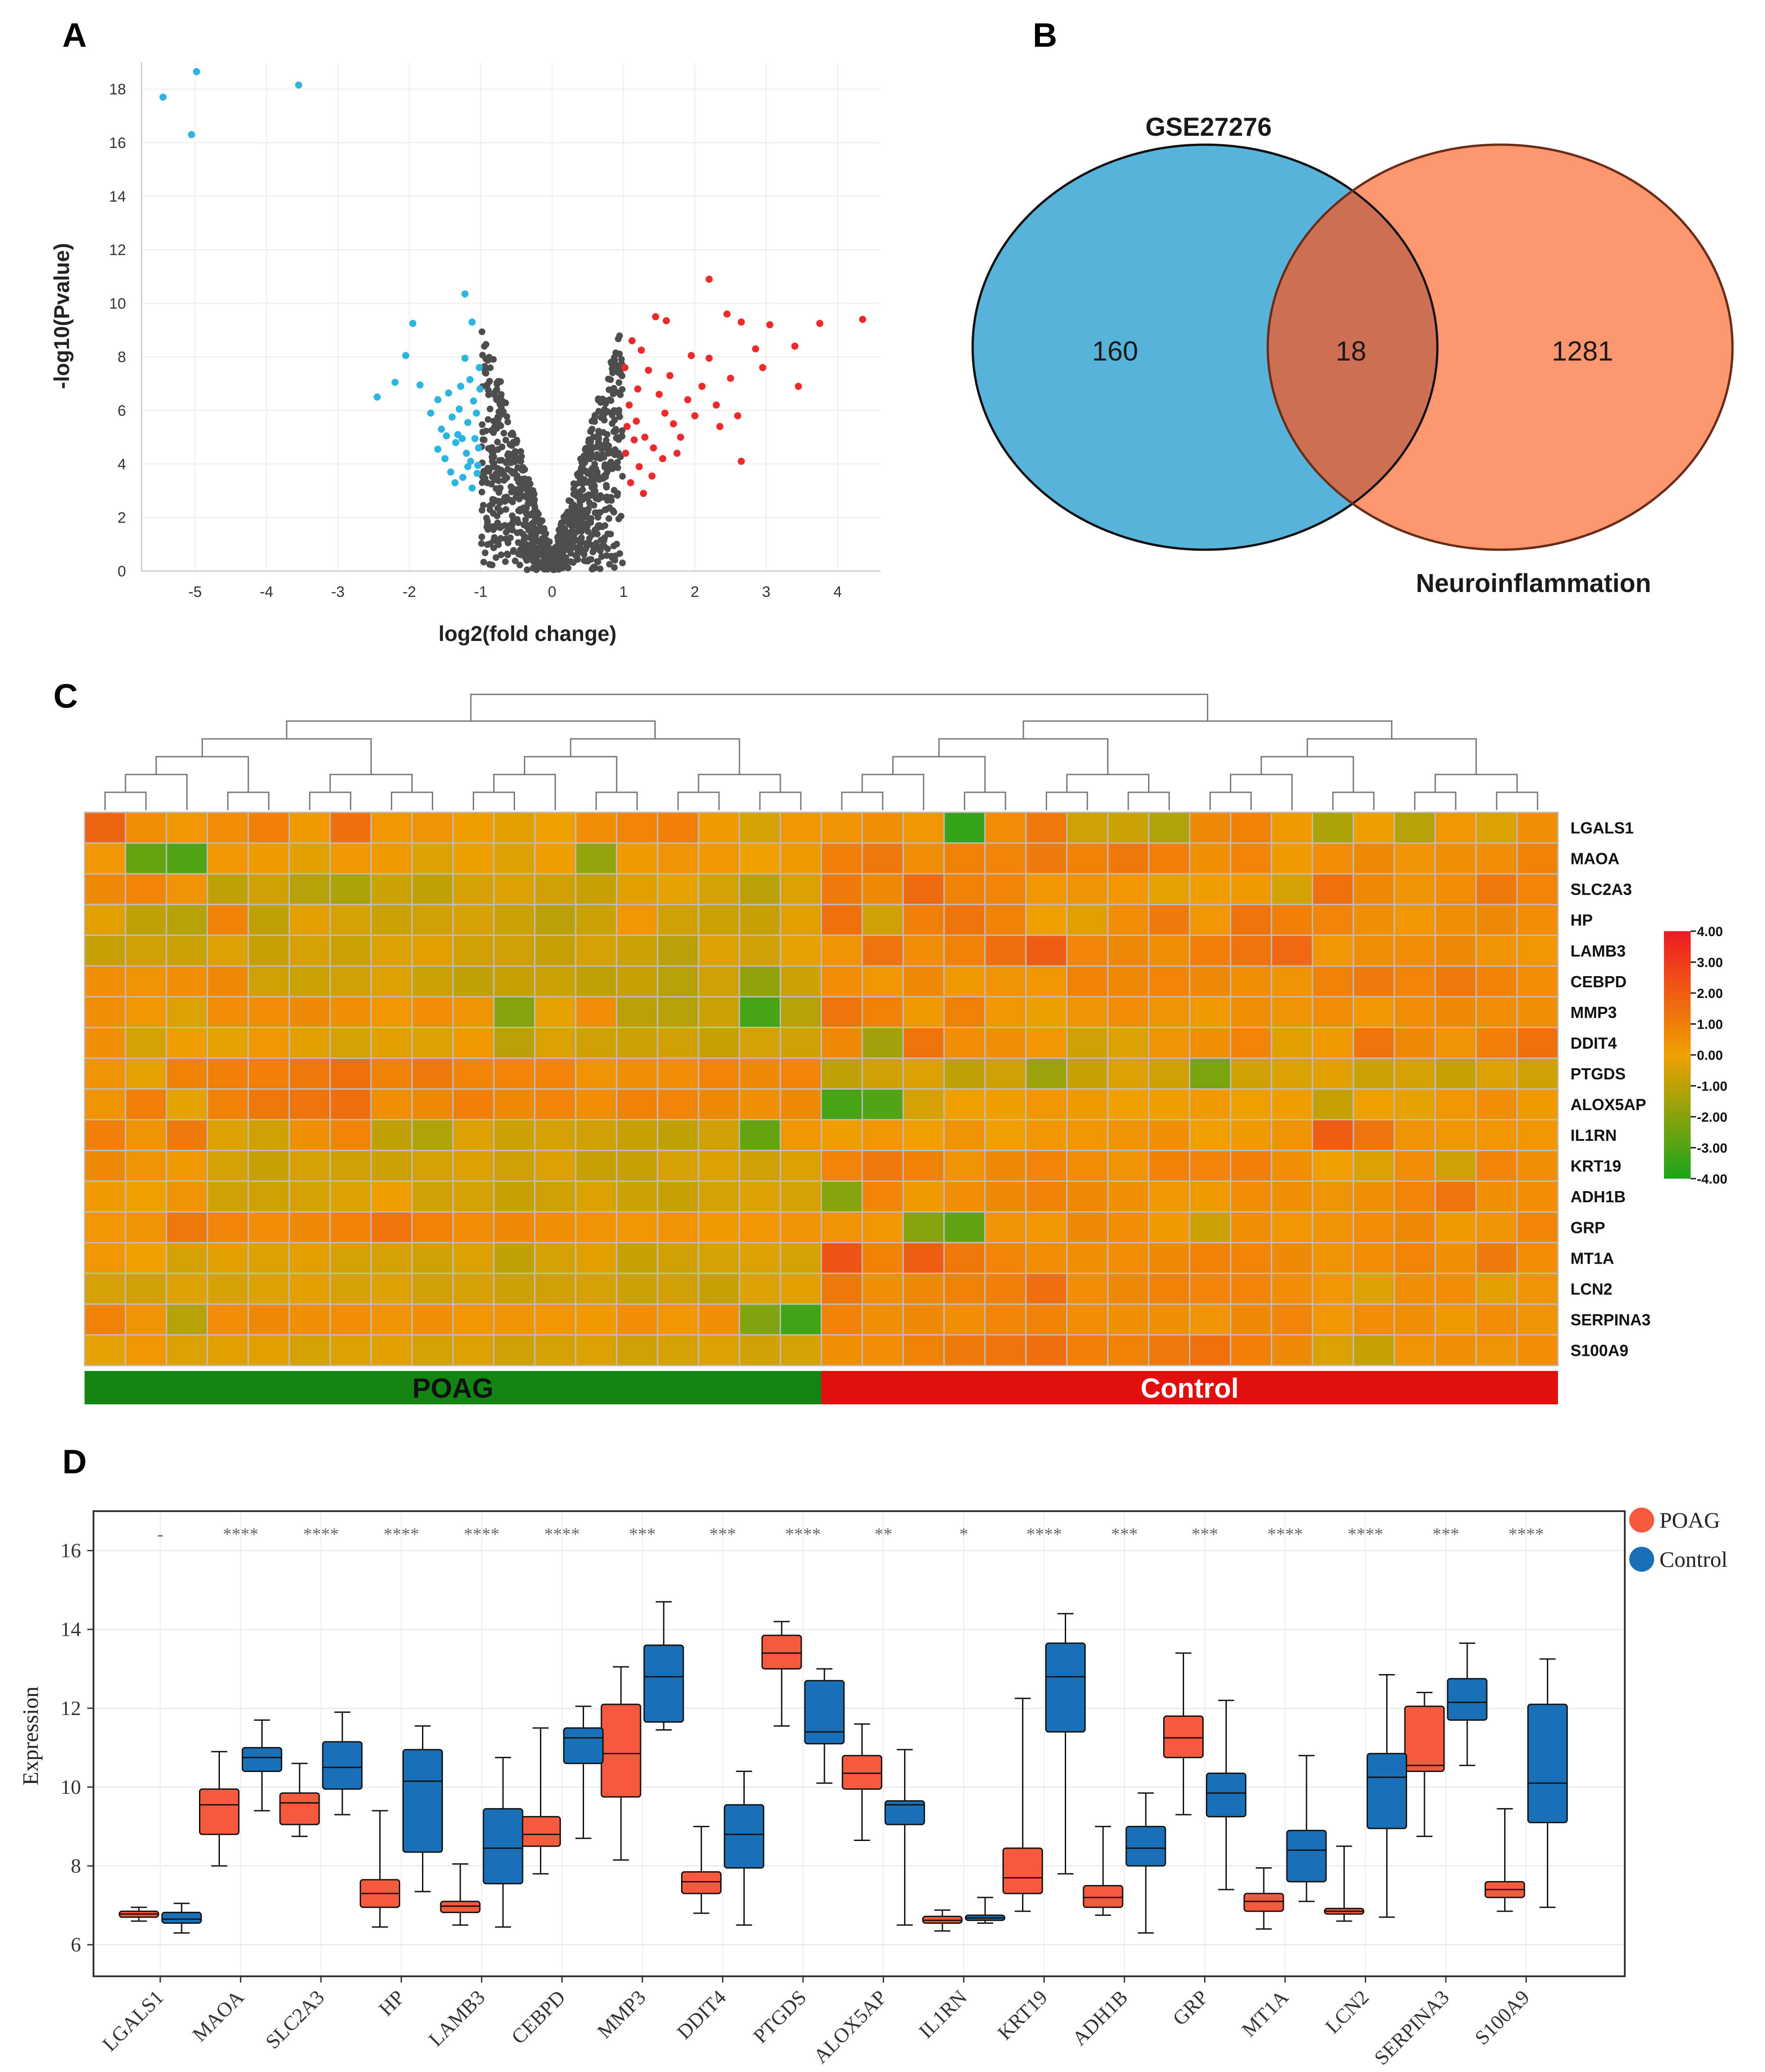 The width and height of the screenshot is (1765, 2072). I want to click on group-bar-poag, so click(453, 1387).